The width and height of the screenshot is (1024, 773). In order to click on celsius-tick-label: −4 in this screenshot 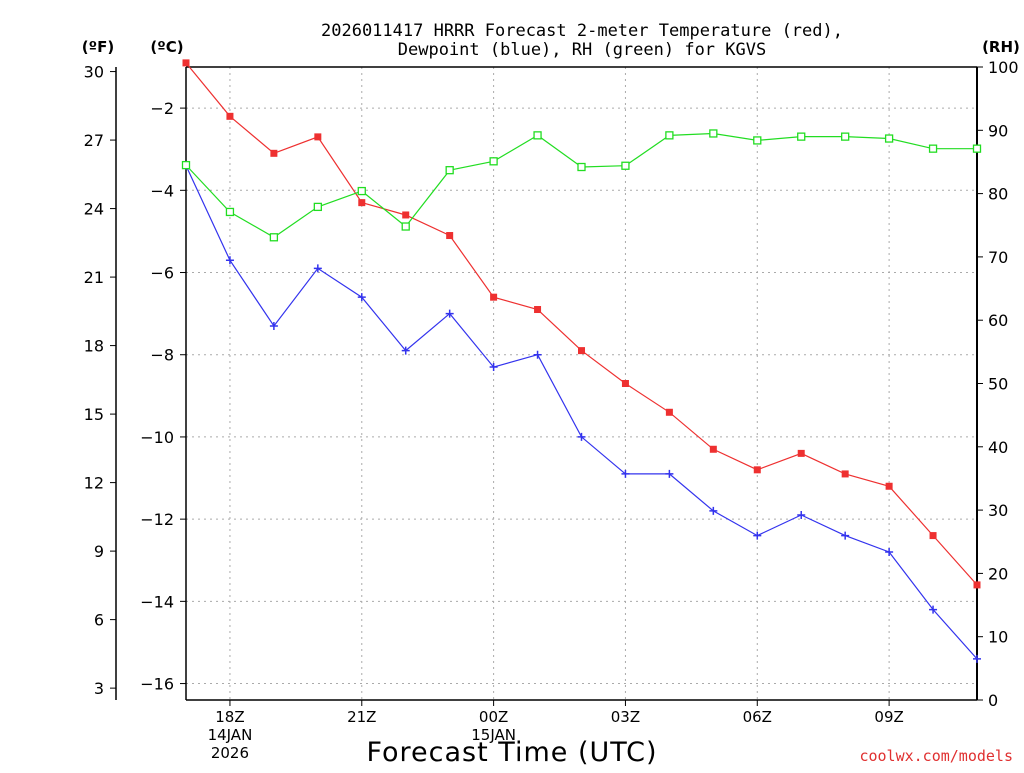, I will do `click(162, 190)`.